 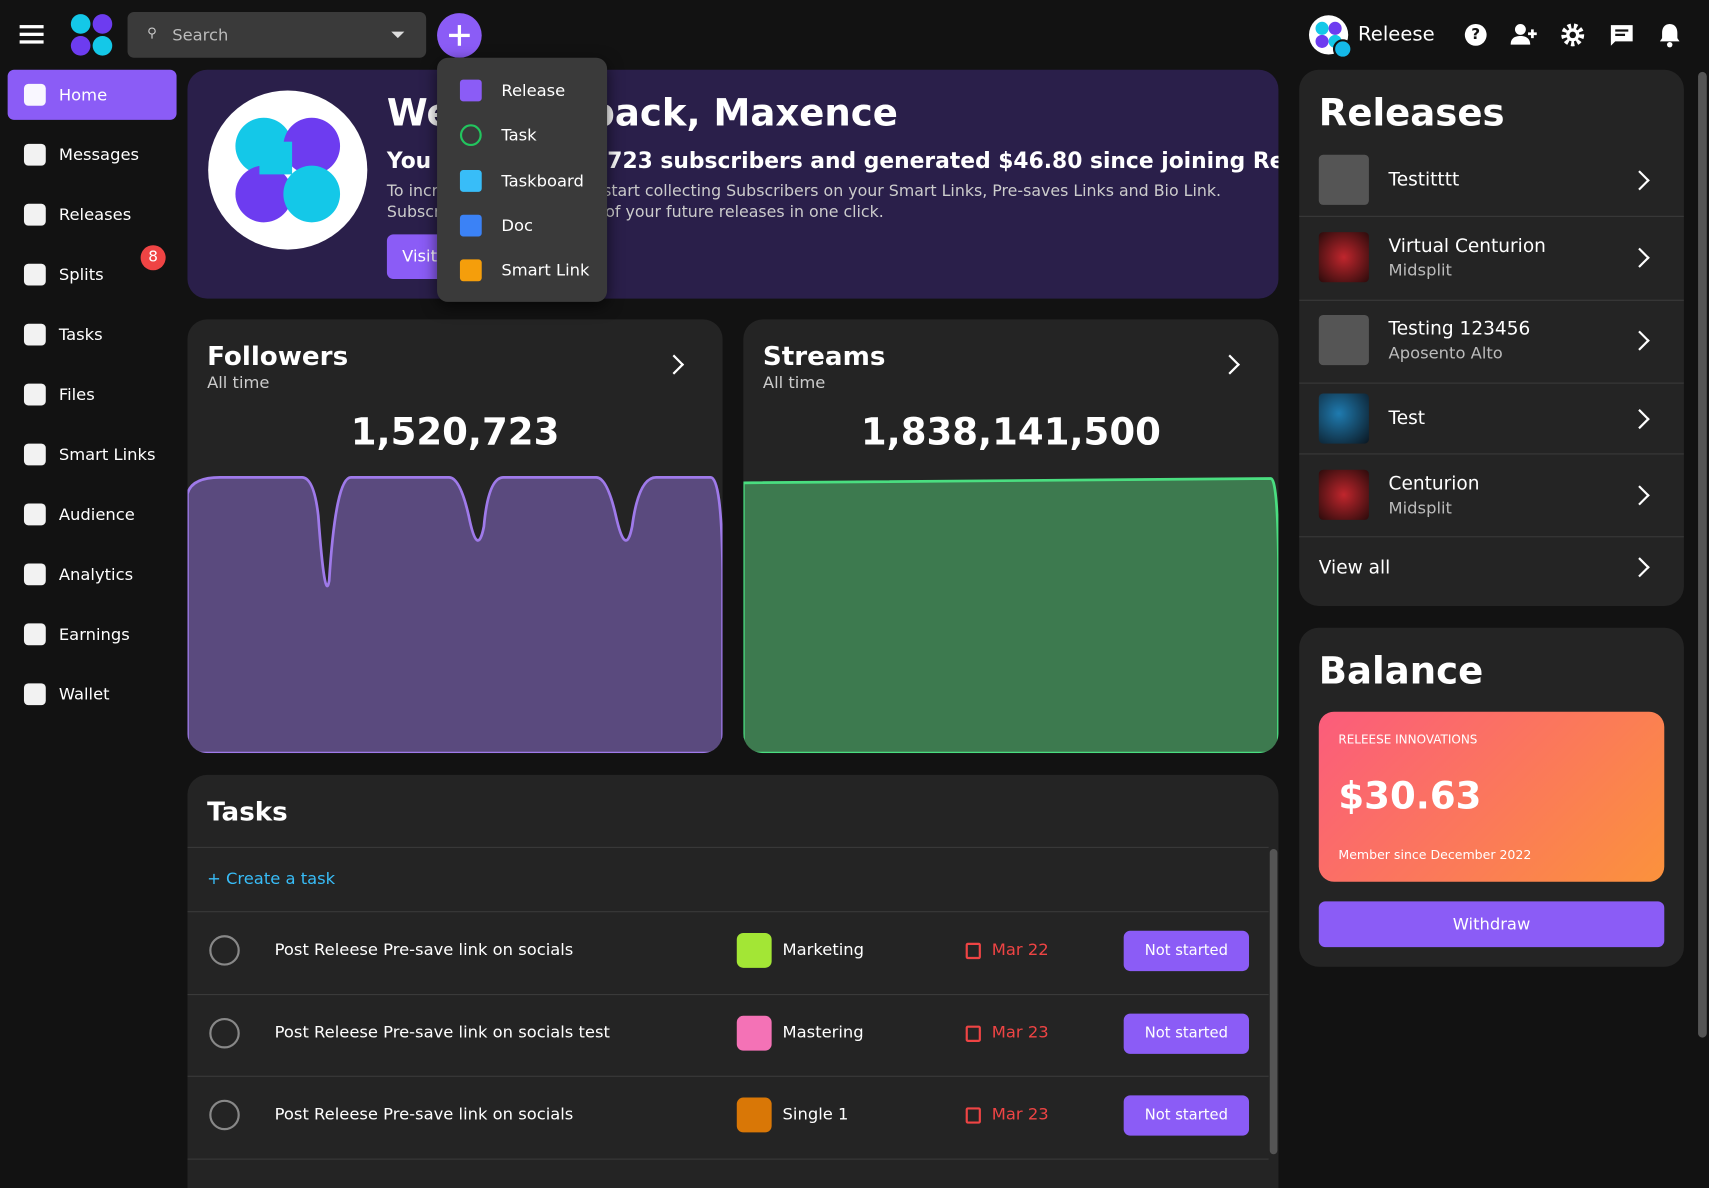 What do you see at coordinates (83, 95) in the screenshot?
I see `sidebar-item: Home` at bounding box center [83, 95].